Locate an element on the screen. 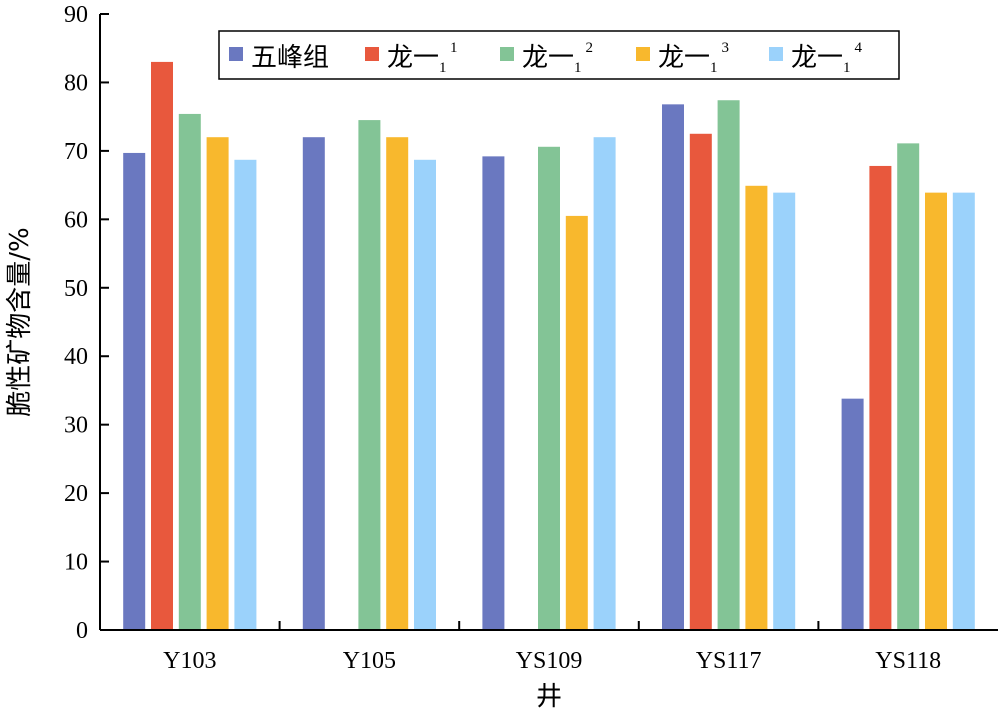  legend-entry-label: 龙一11 is located at coordinates (422, 58).